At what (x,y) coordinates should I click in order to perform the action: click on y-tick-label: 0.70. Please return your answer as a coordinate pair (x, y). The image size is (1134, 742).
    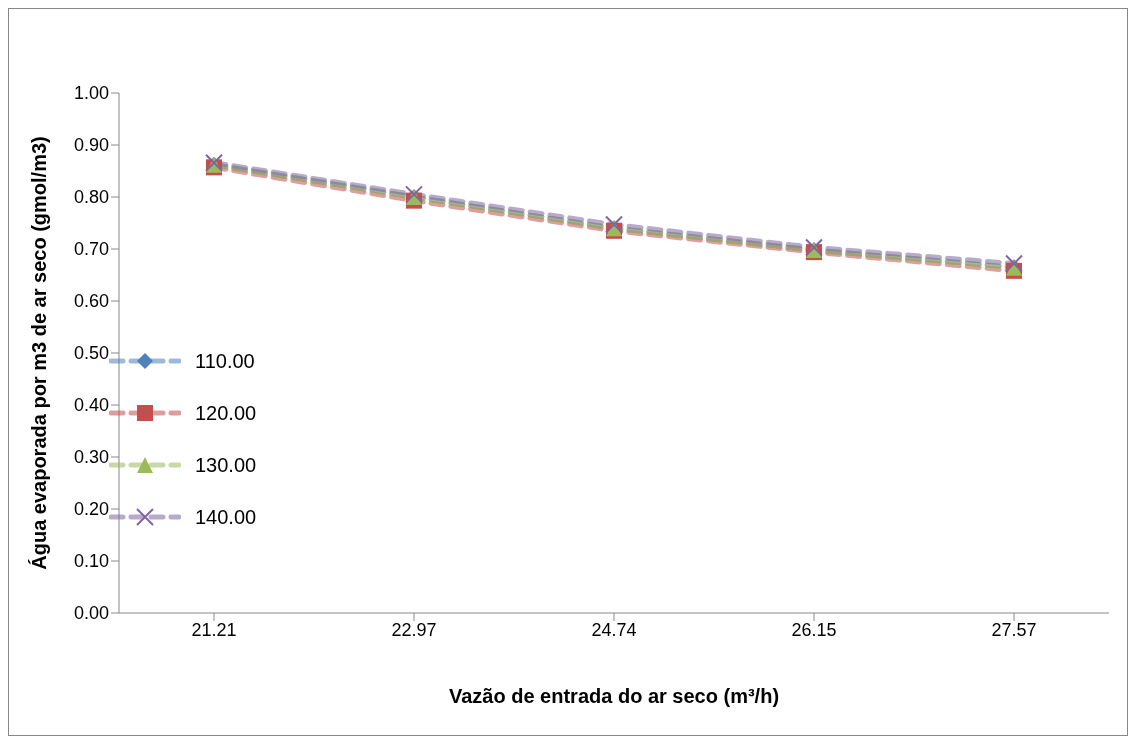
    Looking at the image, I should click on (91, 249).